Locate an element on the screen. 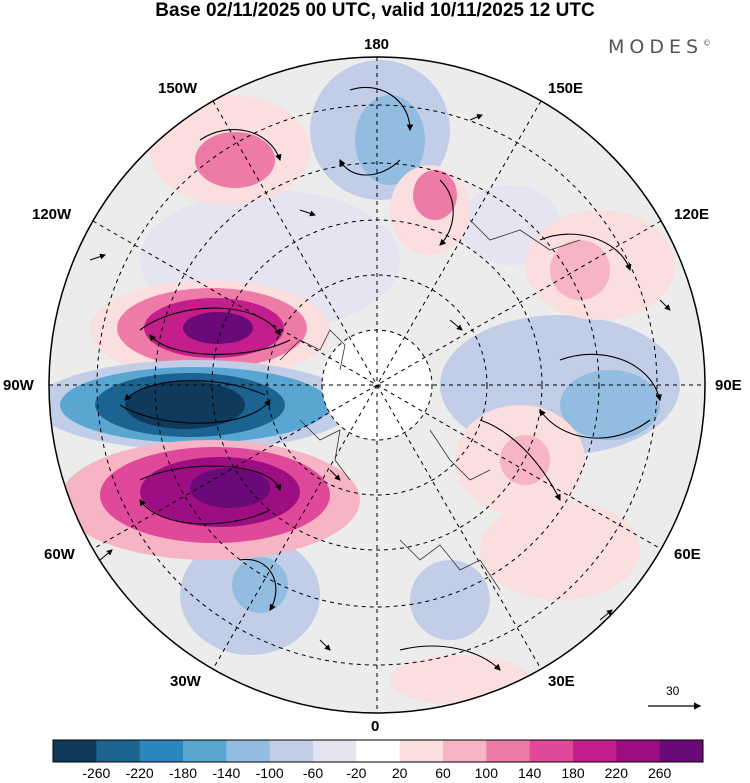 Image resolution: width=750 pixels, height=783 pixels. lon-label-150w: 150W is located at coordinates (178, 88).